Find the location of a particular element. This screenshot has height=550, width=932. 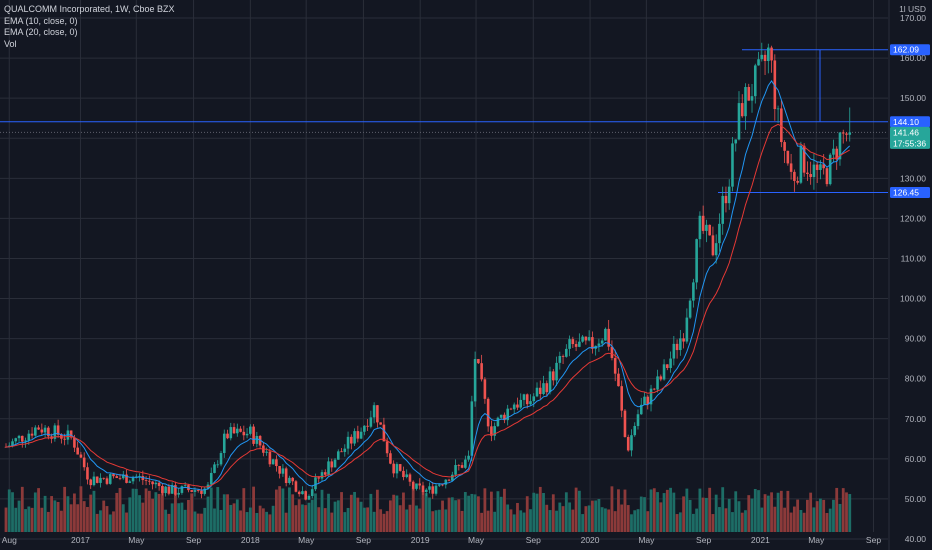

indicator-ema20-label: EMA (20, close, 0) is located at coordinates (41, 32).